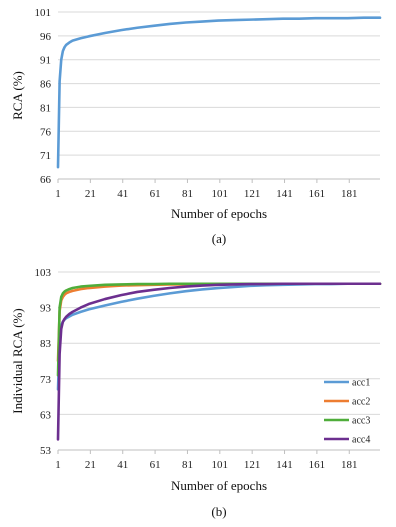  Describe the element at coordinates (218, 511) in the screenshot. I see `panel-caption: (b)` at that location.